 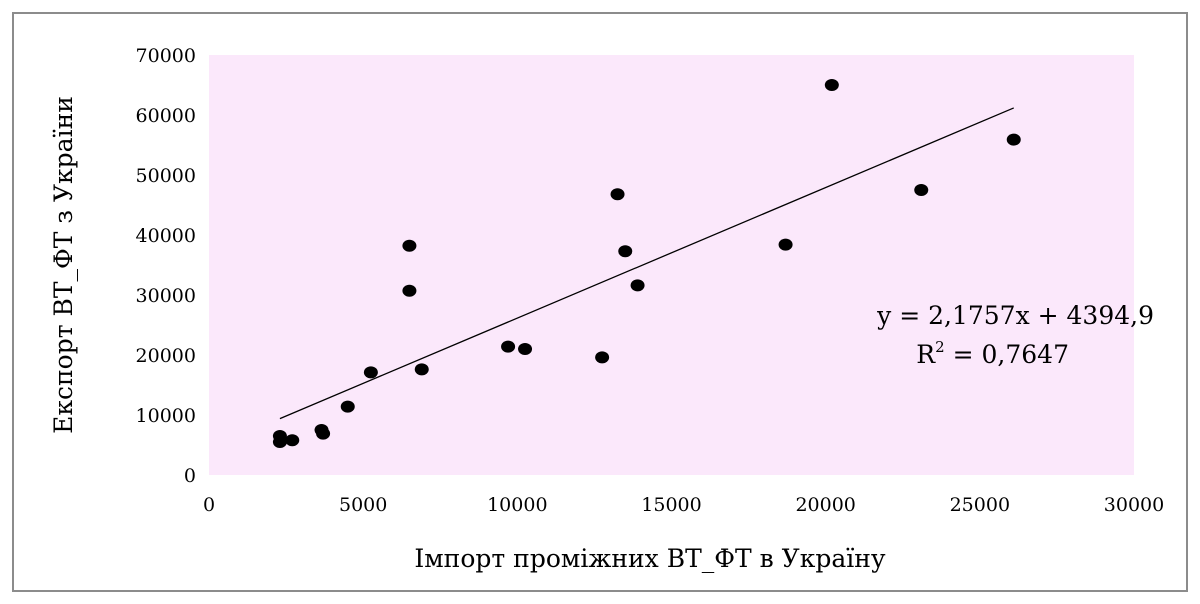 I want to click on y-axis-ticks: 0 10000 20000 30000 40000 50000 60000 70000, so click(x=166, y=266).